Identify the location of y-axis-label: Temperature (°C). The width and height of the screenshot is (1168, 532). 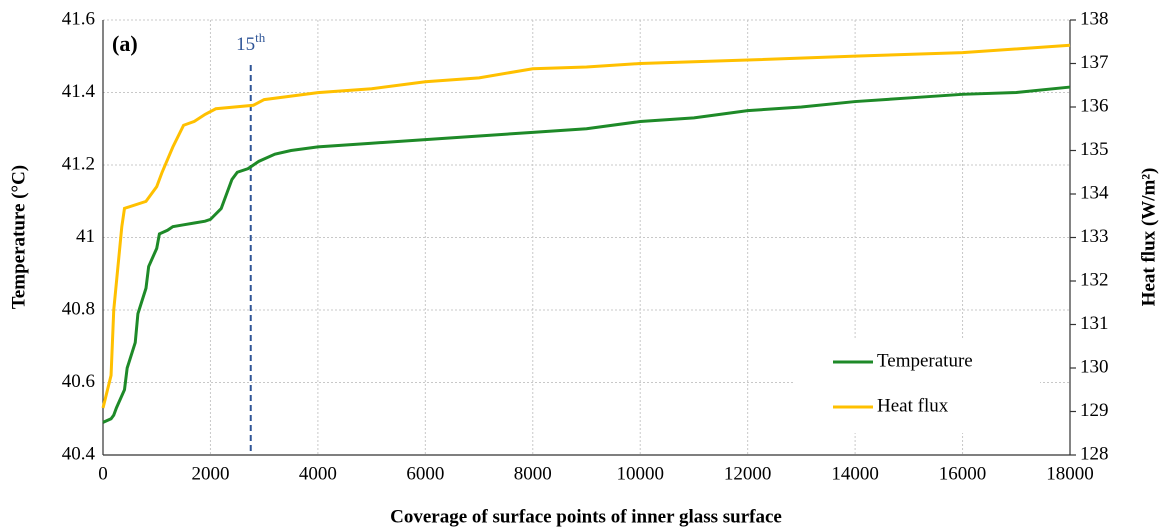
(18, 237).